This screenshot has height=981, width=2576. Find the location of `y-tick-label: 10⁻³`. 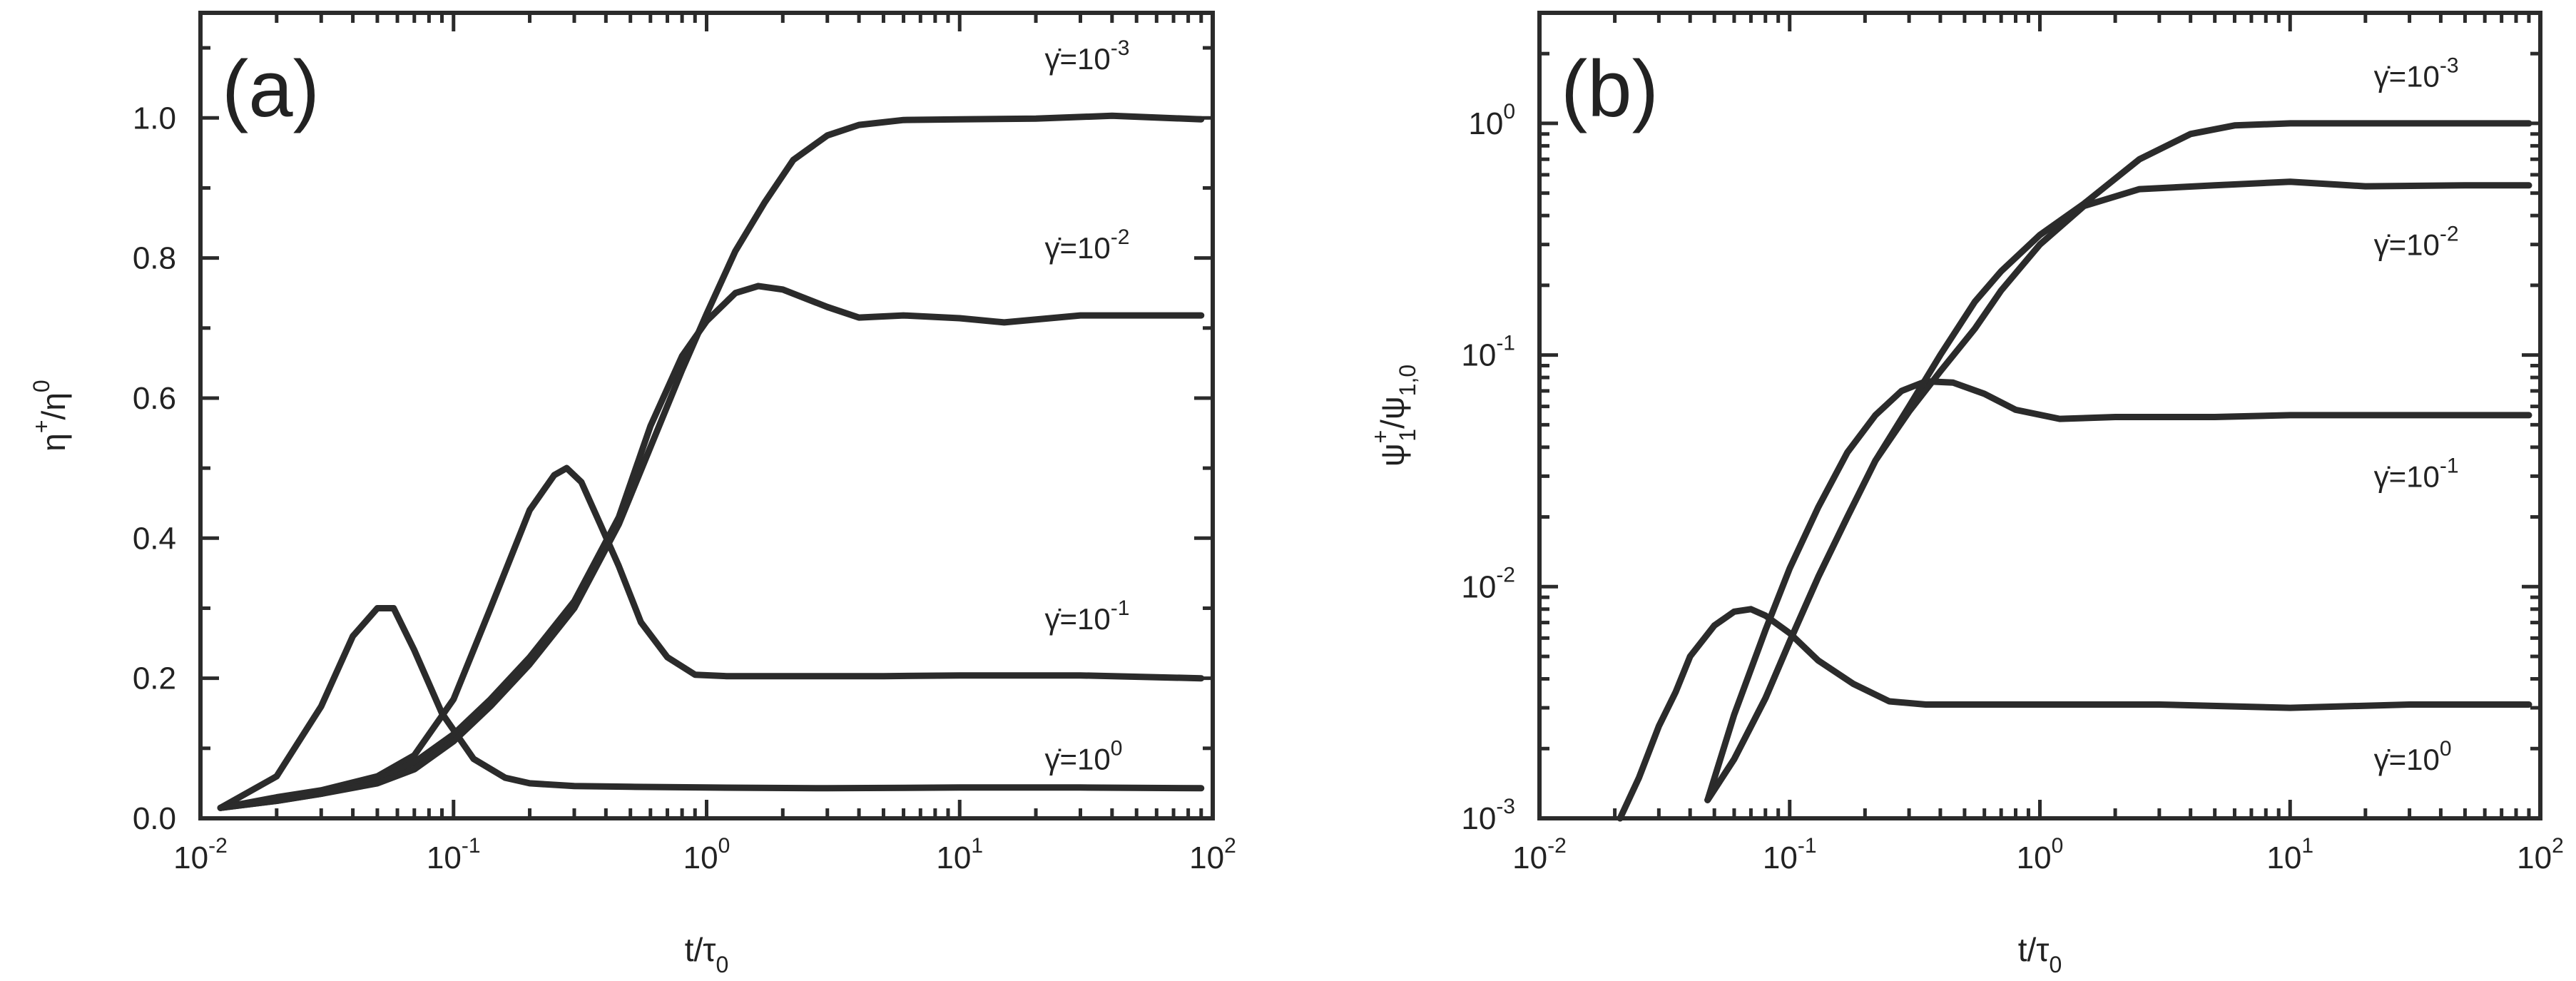

y-tick-label: 10⁻³ is located at coordinates (1488, 815).